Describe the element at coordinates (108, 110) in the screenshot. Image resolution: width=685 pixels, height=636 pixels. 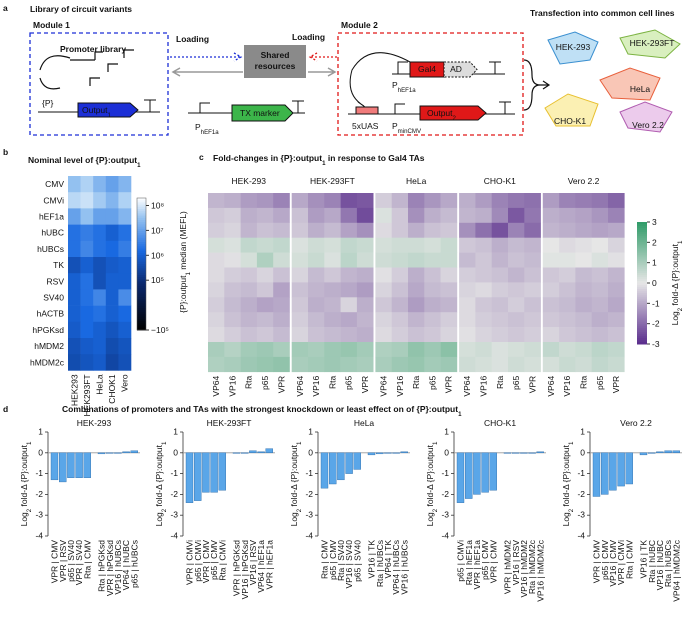
I see `output-arrow` at that location.